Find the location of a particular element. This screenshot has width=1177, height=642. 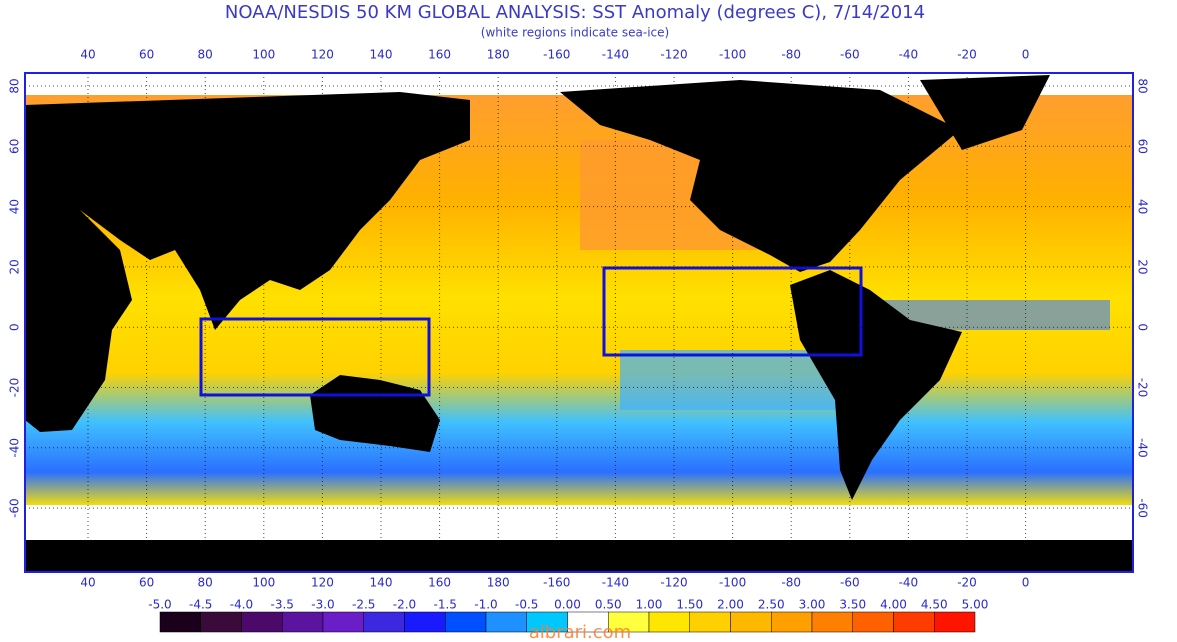

longitude-label-top: 80 is located at coordinates (205, 55).